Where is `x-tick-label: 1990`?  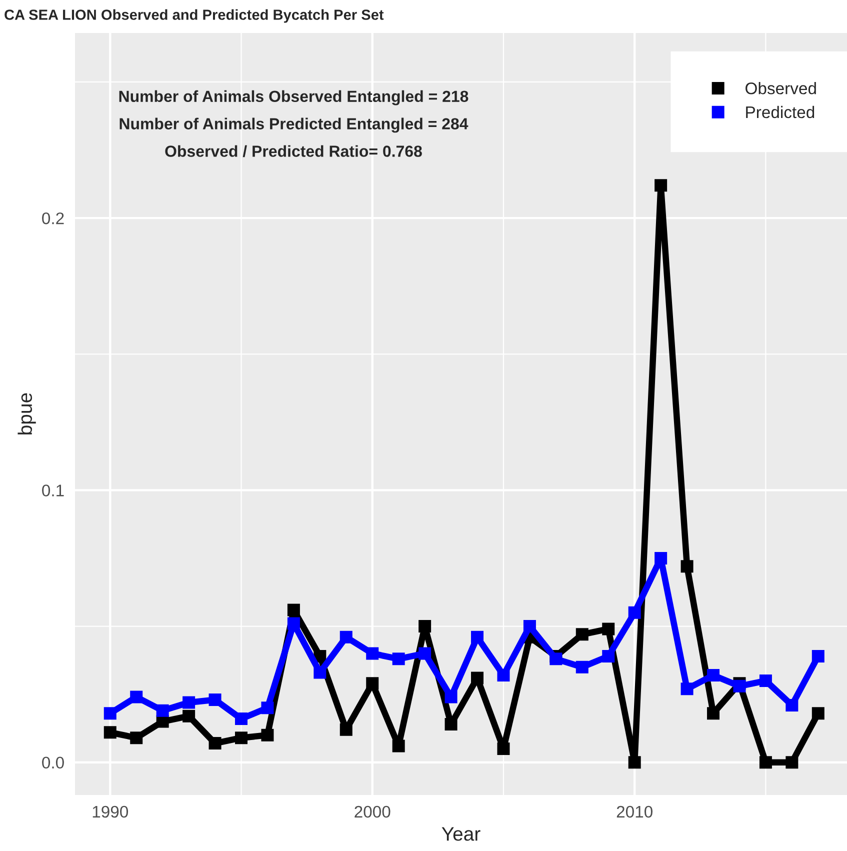
x-tick-label: 1990 is located at coordinates (110, 812).